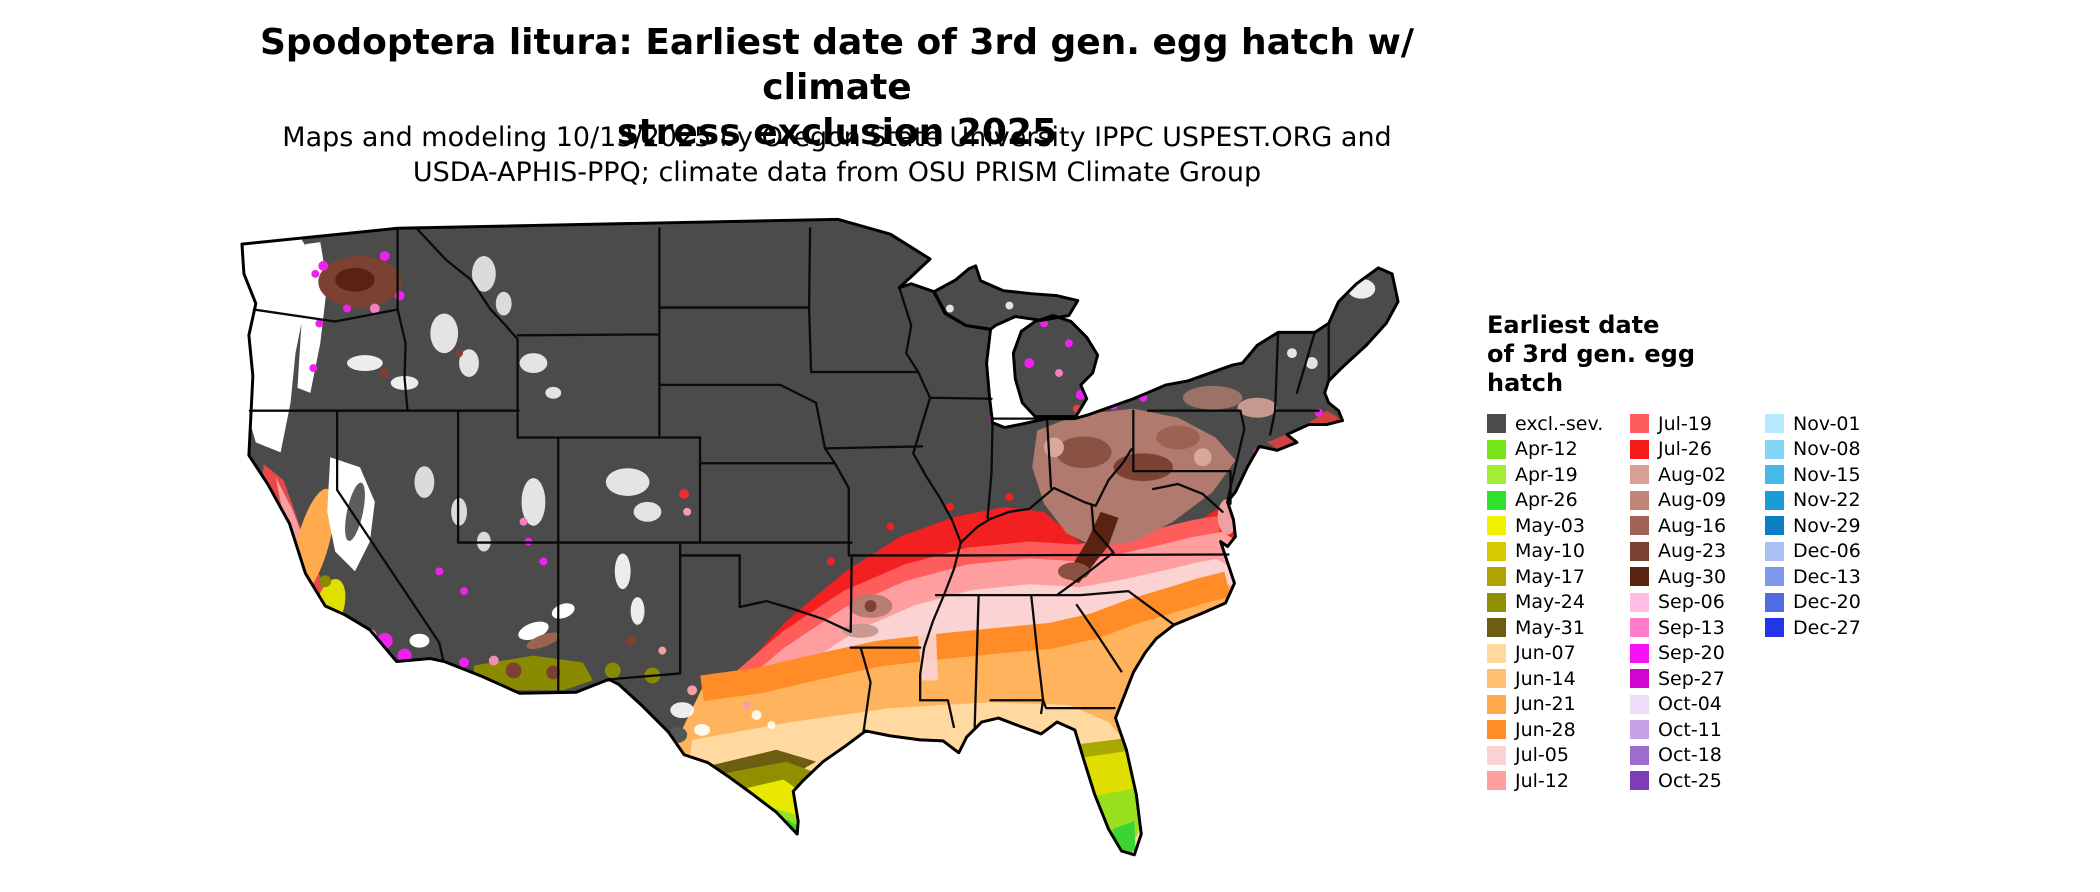 The width and height of the screenshot is (2100, 892). Describe the element at coordinates (1691, 602) in the screenshot. I see `legend-label: Sep-06` at that location.